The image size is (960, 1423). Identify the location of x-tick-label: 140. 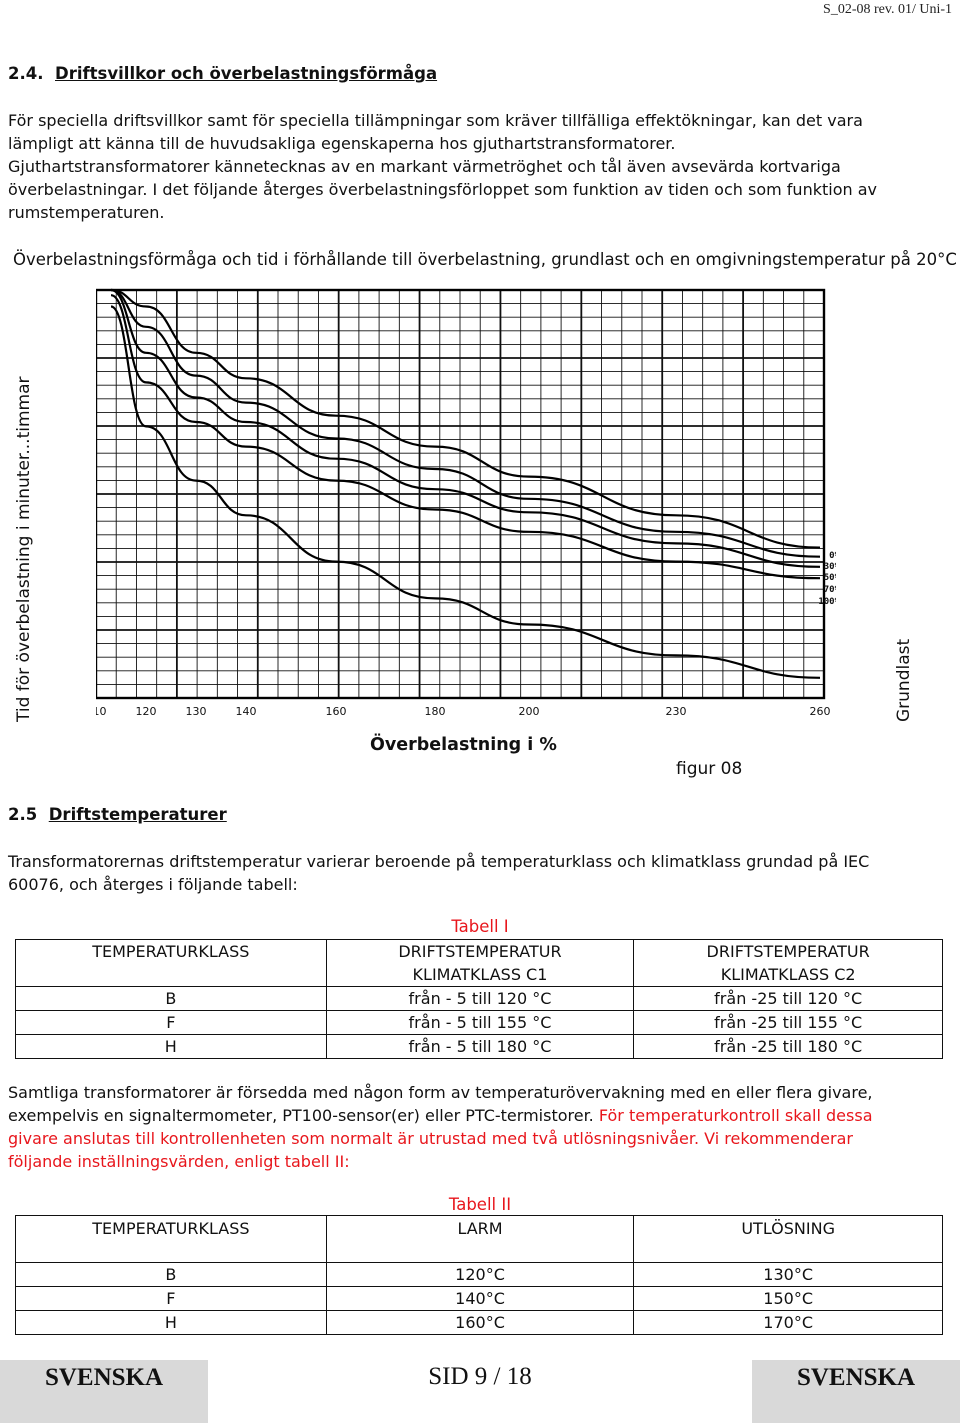
(246, 710).